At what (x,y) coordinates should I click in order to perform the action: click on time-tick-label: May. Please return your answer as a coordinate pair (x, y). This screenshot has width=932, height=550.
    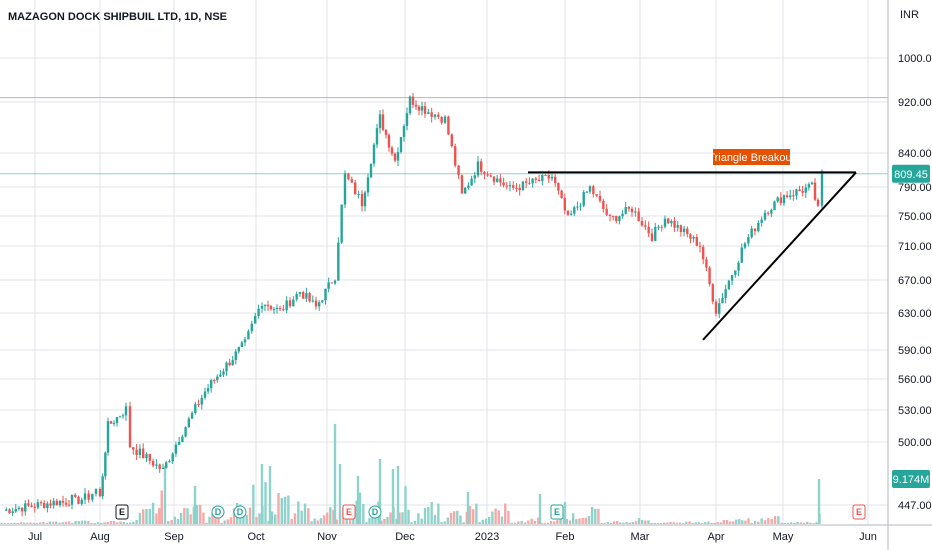
    Looking at the image, I should click on (783, 537).